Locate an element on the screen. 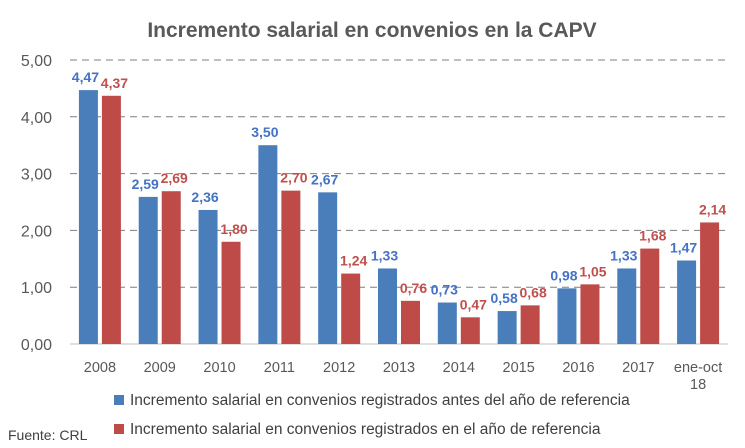  y-tick-label: 4,00 is located at coordinates (36, 118).